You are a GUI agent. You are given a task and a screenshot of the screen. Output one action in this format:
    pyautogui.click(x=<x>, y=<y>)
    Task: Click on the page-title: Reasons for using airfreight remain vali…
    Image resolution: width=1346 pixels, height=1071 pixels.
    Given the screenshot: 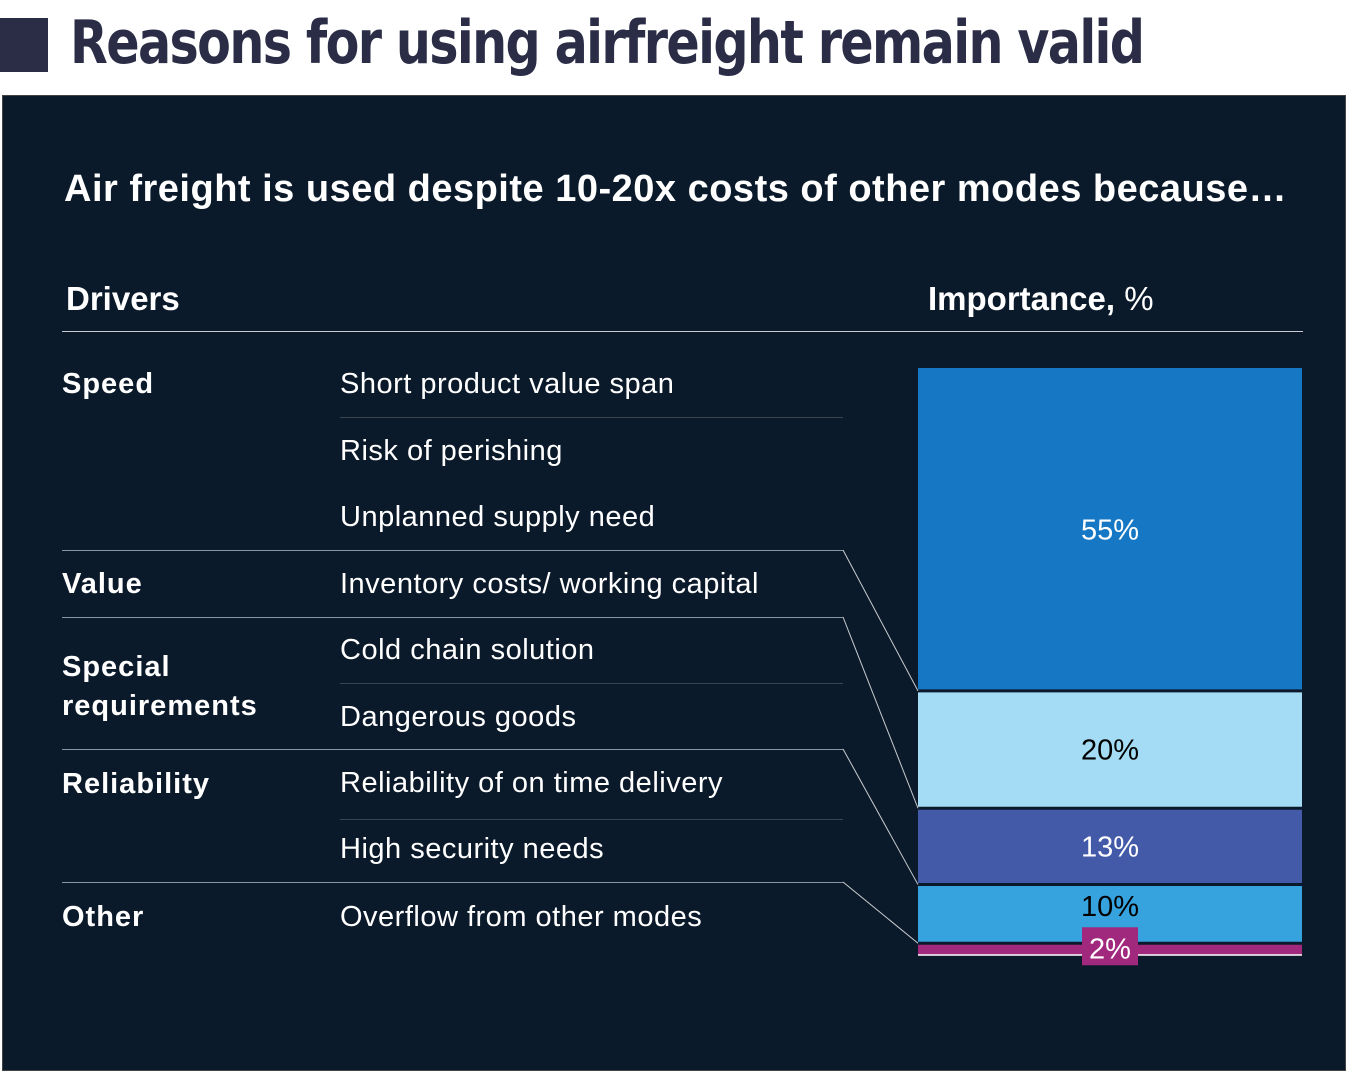 What is the action you would take?
    pyautogui.click(x=607, y=43)
    